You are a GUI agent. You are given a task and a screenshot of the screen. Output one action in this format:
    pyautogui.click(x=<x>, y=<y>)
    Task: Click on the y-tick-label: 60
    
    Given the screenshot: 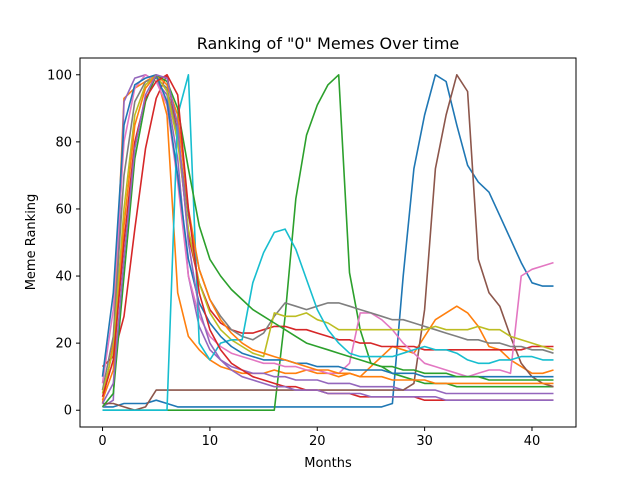 What is the action you would take?
    pyautogui.click(x=63, y=209)
    